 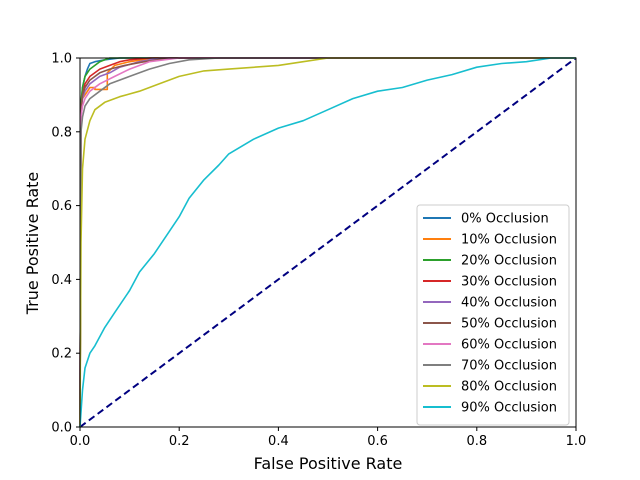 I want to click on y-tick-label: 0.6, so click(x=61, y=206).